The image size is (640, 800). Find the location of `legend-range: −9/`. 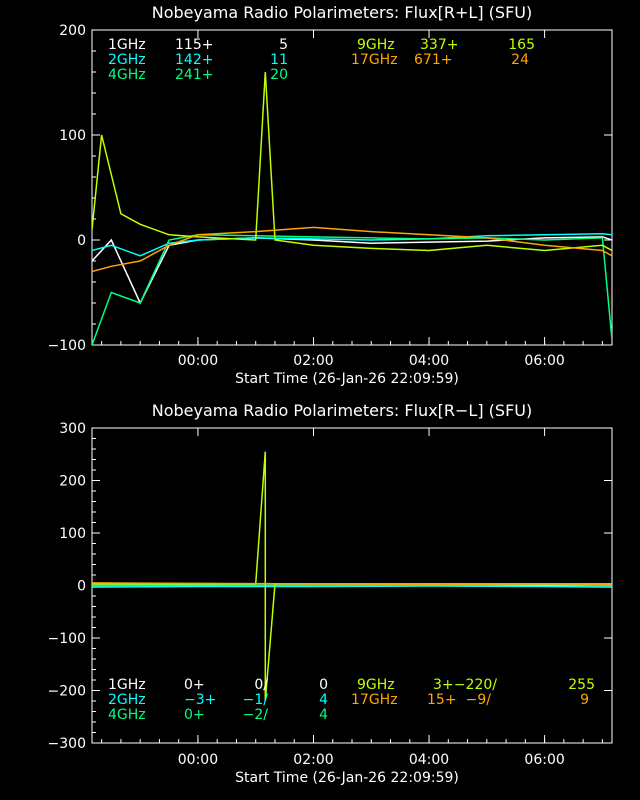

legend-range: −9/ is located at coordinates (479, 700).